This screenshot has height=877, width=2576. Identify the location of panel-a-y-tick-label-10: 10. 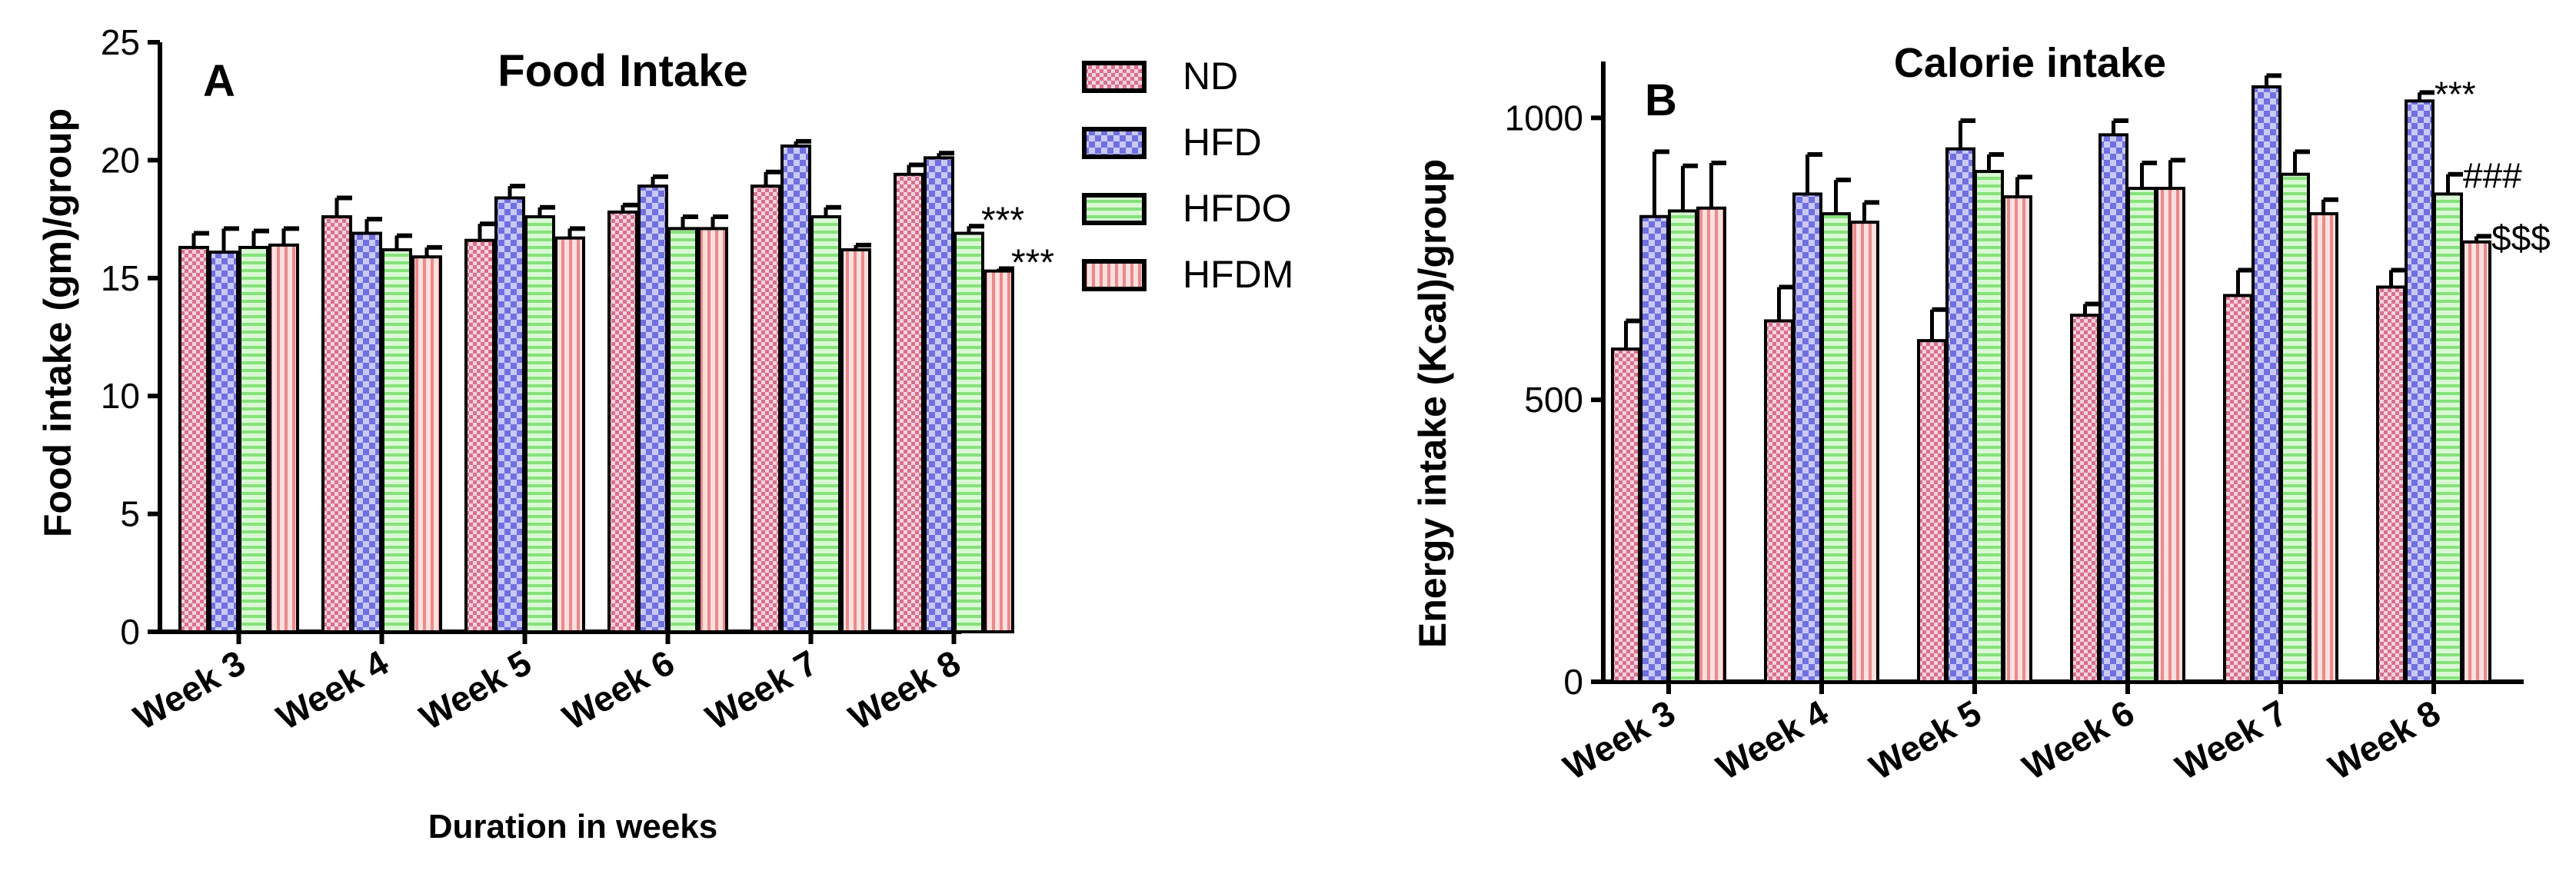
(121, 396).